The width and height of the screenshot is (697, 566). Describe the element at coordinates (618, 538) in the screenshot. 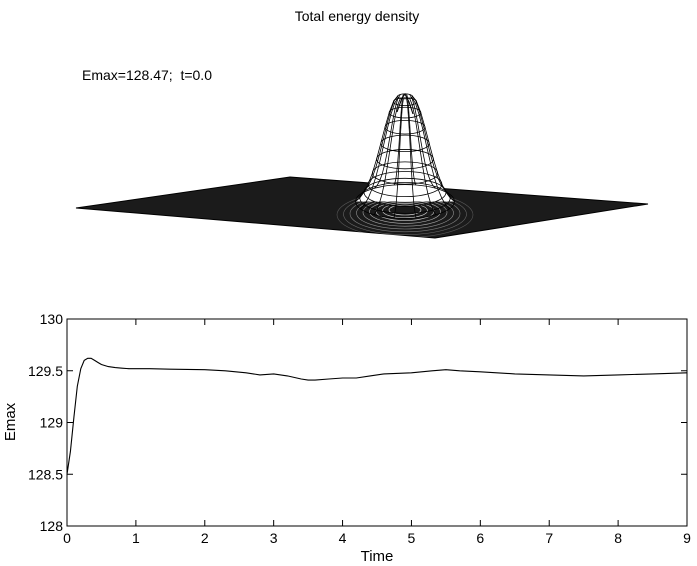

I see `x-tick-label: 8` at that location.